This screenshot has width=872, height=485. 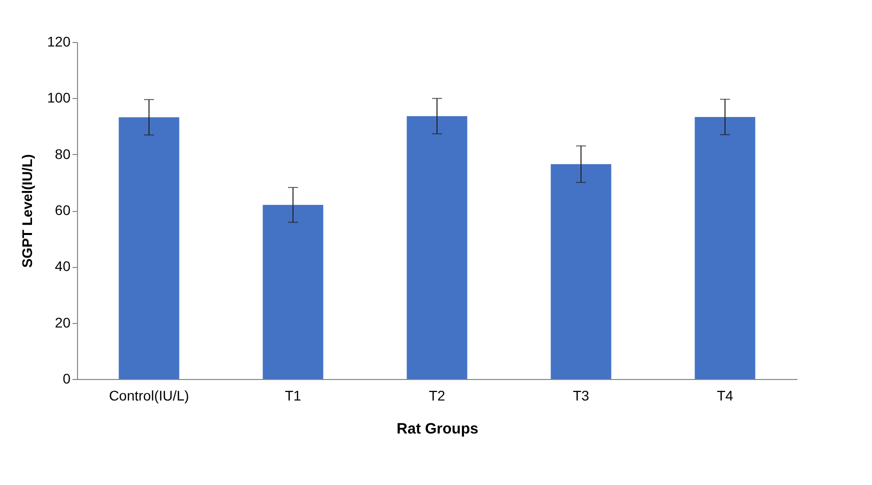 I want to click on x-tick-label: T2, so click(x=437, y=396).